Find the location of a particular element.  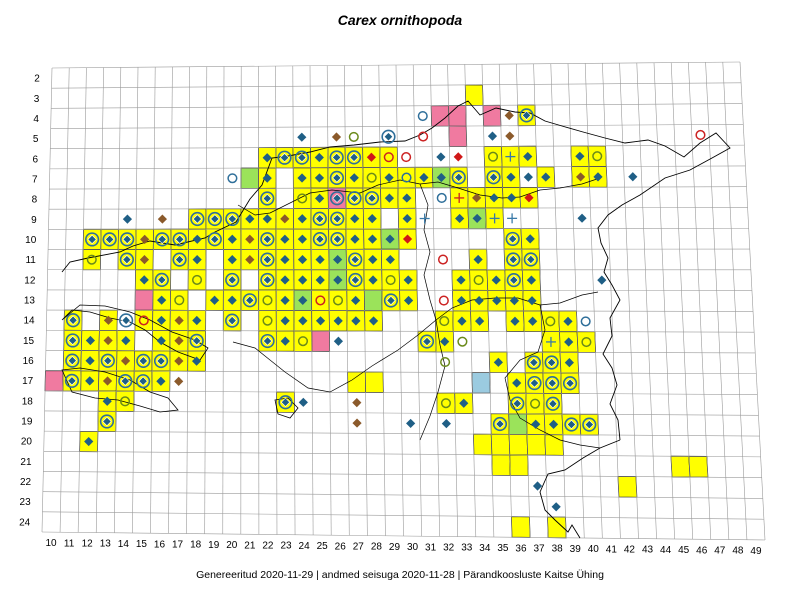

column-label: 46 is located at coordinates (702, 550).